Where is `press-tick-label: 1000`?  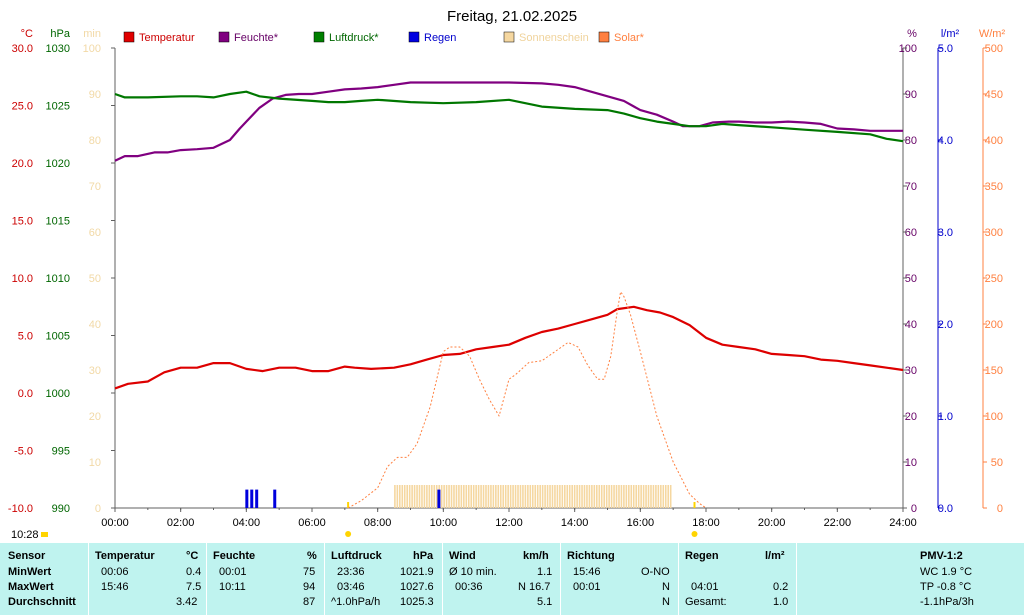
press-tick-label: 1000 is located at coordinates (58, 394).